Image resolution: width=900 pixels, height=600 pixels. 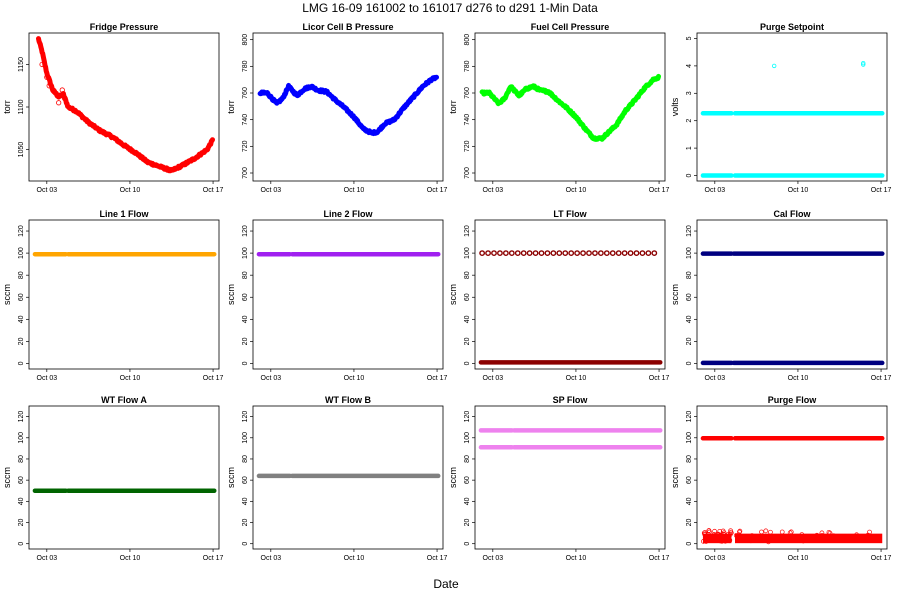 What do you see at coordinates (570, 27) in the screenshot?
I see `panel-title: Fuel Cell Pressure` at bounding box center [570, 27].